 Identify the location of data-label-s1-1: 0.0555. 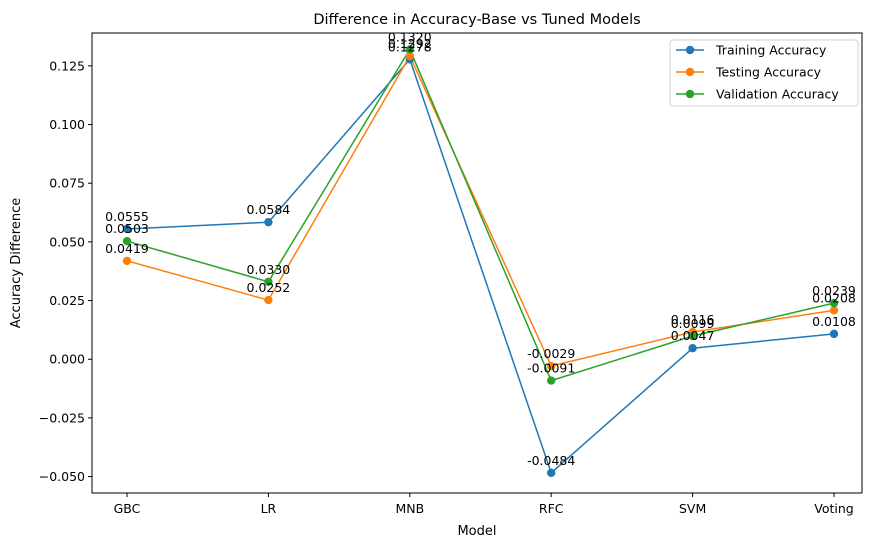
(127, 216).